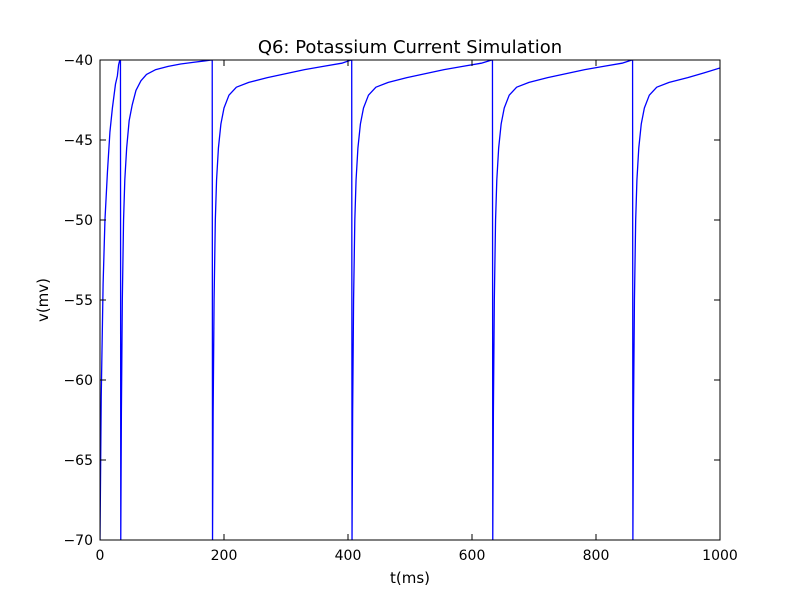 The width and height of the screenshot is (800, 600). What do you see at coordinates (78, 381) in the screenshot?
I see `y-tick-label: −60` at bounding box center [78, 381].